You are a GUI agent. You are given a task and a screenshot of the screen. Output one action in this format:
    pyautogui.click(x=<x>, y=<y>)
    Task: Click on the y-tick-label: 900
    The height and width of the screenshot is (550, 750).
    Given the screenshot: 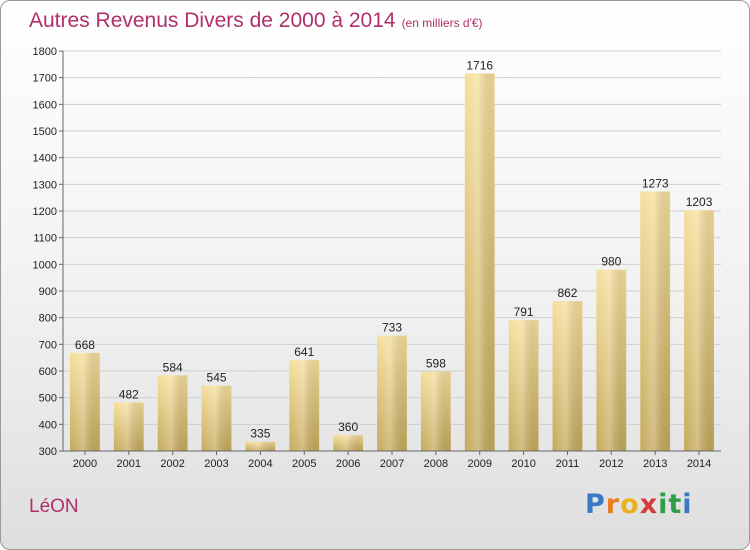 What is the action you would take?
    pyautogui.click(x=48, y=292)
    